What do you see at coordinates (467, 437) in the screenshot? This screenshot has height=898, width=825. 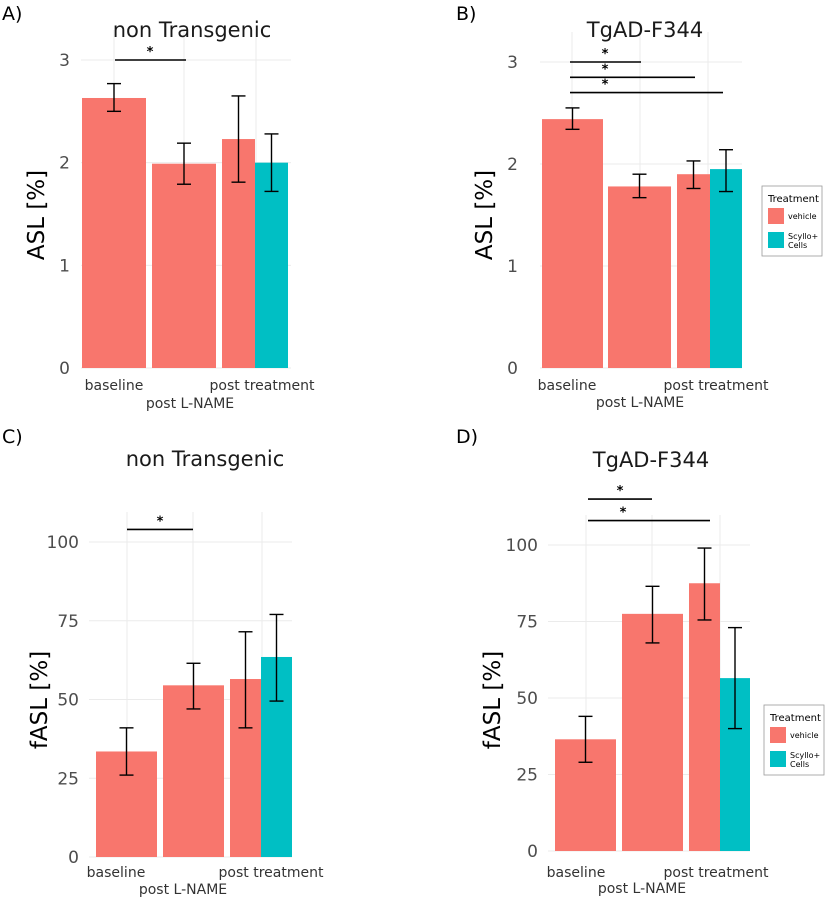 I see `panel-label: D)` at bounding box center [467, 437].